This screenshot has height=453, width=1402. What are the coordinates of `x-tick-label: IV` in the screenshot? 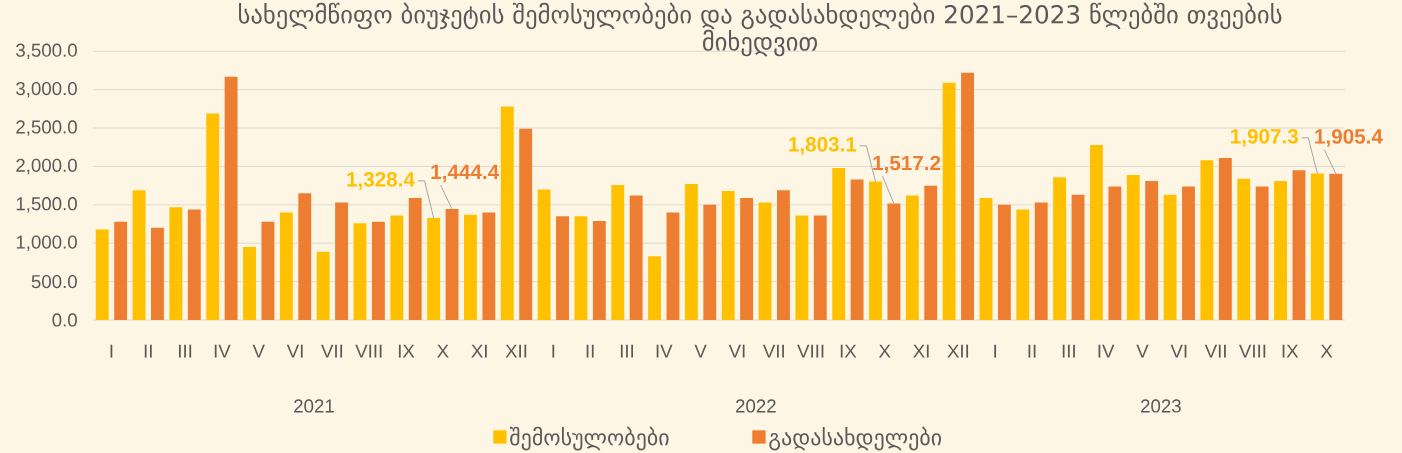 It's located at (222, 351).